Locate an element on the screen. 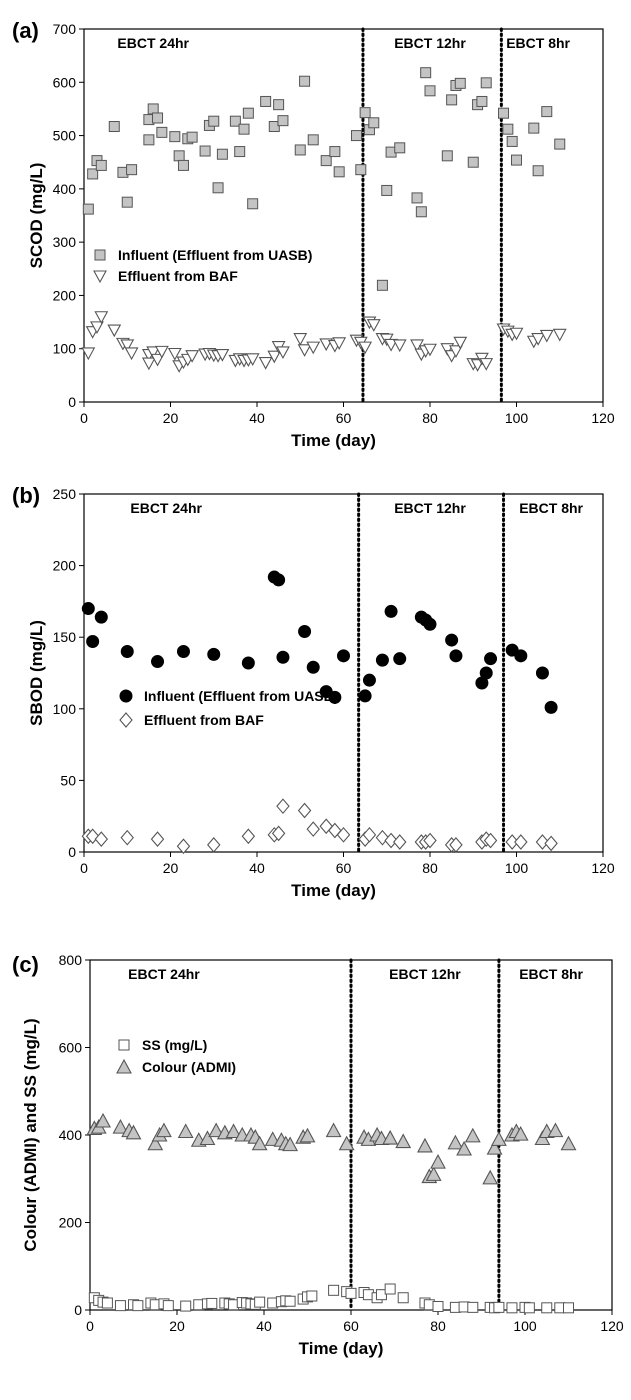  x-tick-label: 100 is located at coordinates (525, 1326).